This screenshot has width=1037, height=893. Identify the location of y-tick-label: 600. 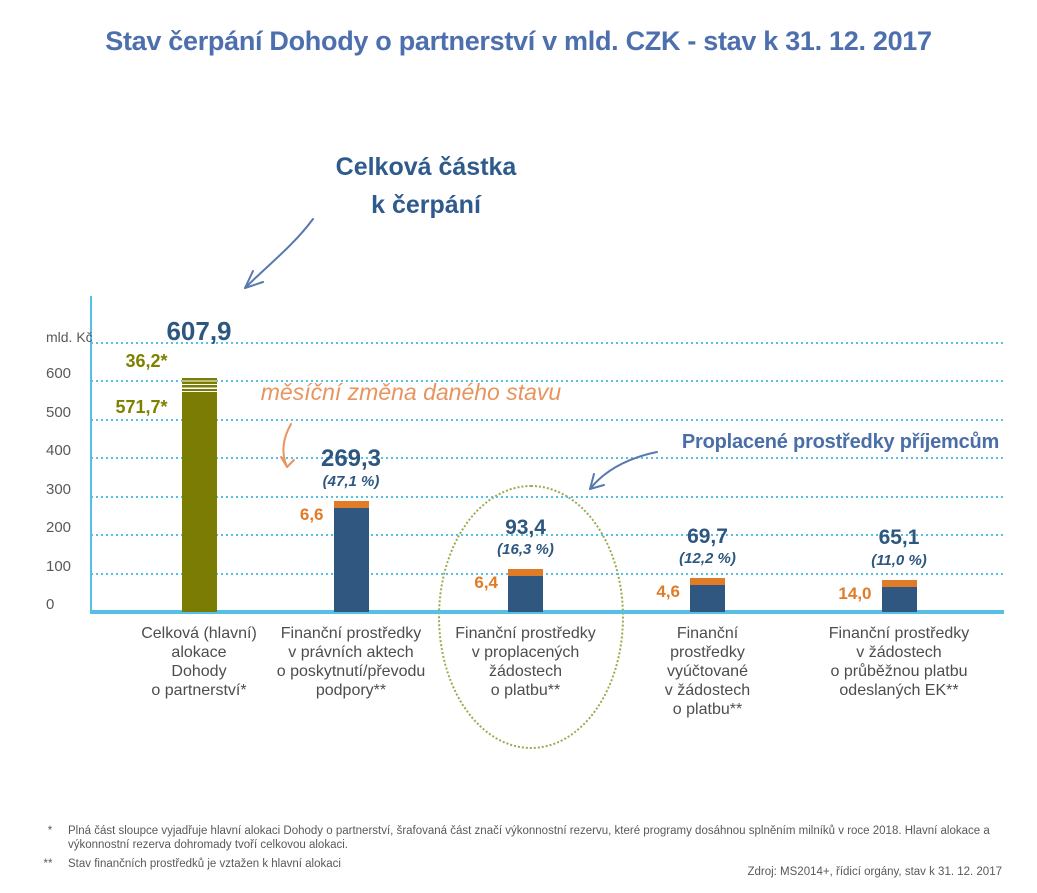
(59, 373).